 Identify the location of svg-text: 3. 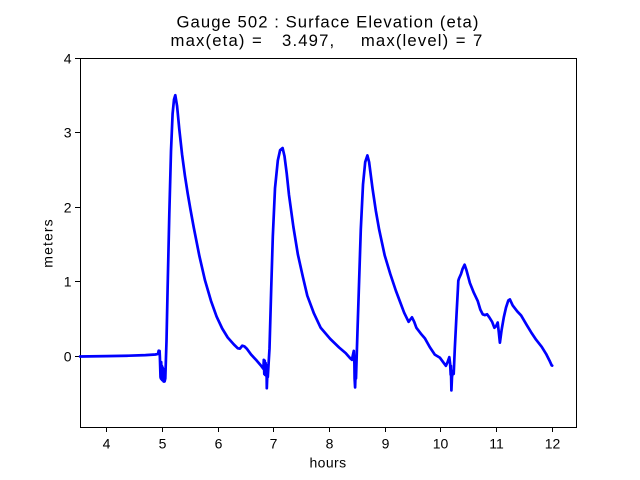
(68, 132).